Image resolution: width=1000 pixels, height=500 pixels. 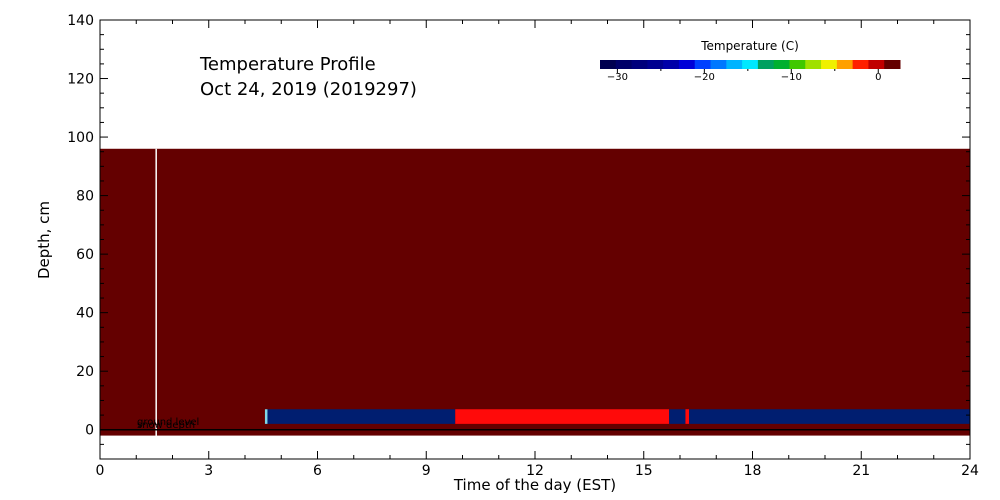 What do you see at coordinates (85, 372) in the screenshot?
I see `y-tick-label: 20` at bounding box center [85, 372].